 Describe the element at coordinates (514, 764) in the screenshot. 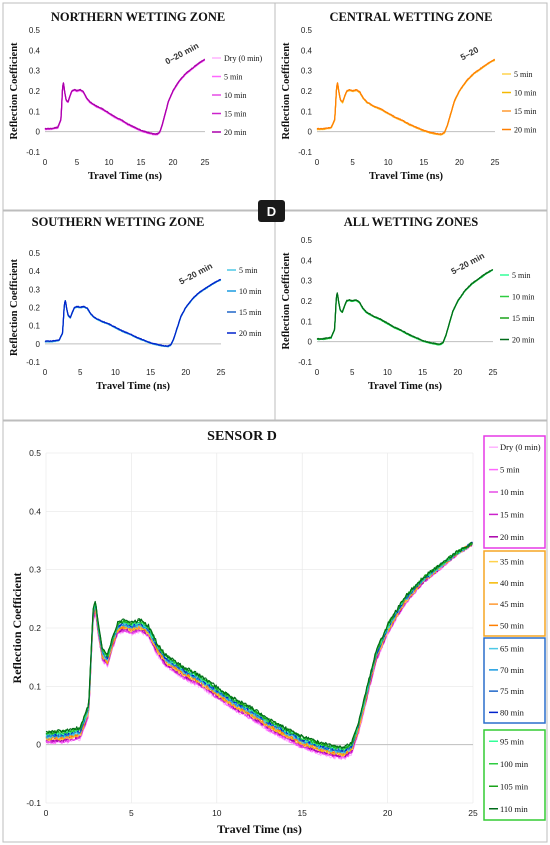

I see `legend-label: 100 min` at that location.